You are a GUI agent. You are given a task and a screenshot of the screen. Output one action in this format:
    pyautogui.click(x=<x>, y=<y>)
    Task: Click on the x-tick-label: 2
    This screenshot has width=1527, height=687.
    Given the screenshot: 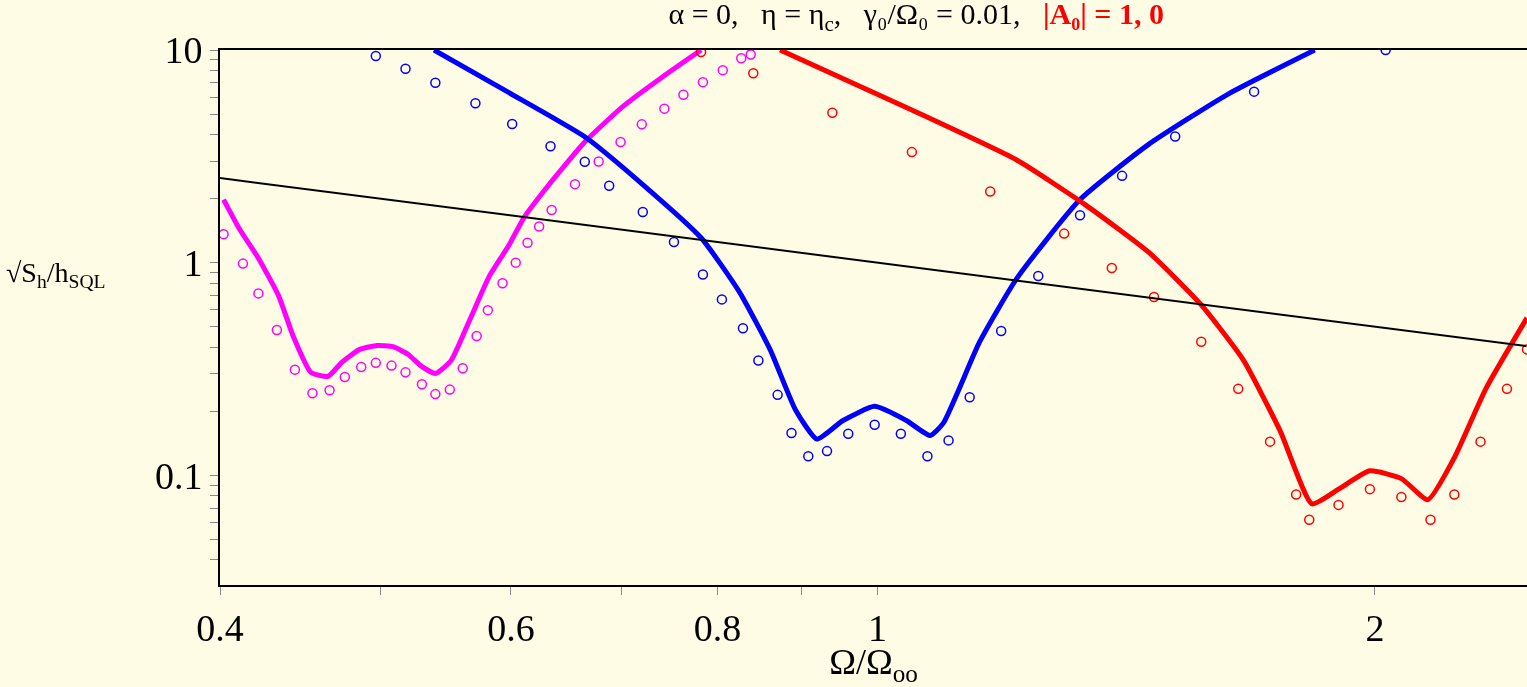 What is the action you would take?
    pyautogui.click(x=1375, y=627)
    